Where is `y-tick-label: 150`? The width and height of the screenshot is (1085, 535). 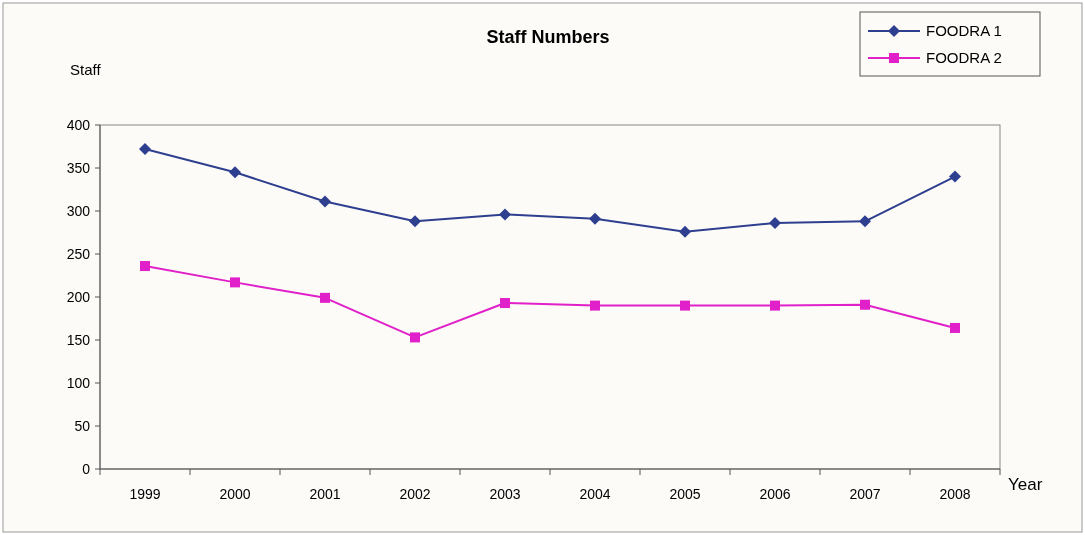
y-tick-label: 150 is located at coordinates (78, 339).